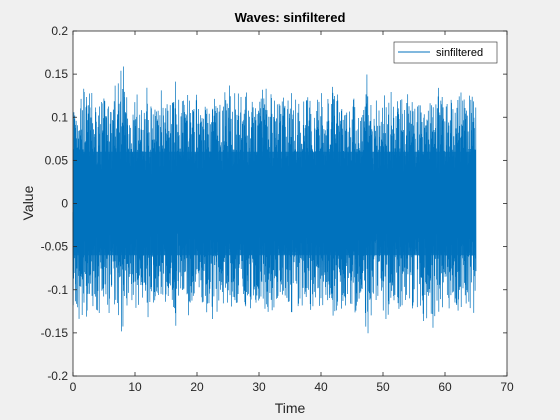  What do you see at coordinates (290, 17) in the screenshot?
I see `chart-title: Waves: sinfiltered` at bounding box center [290, 17].